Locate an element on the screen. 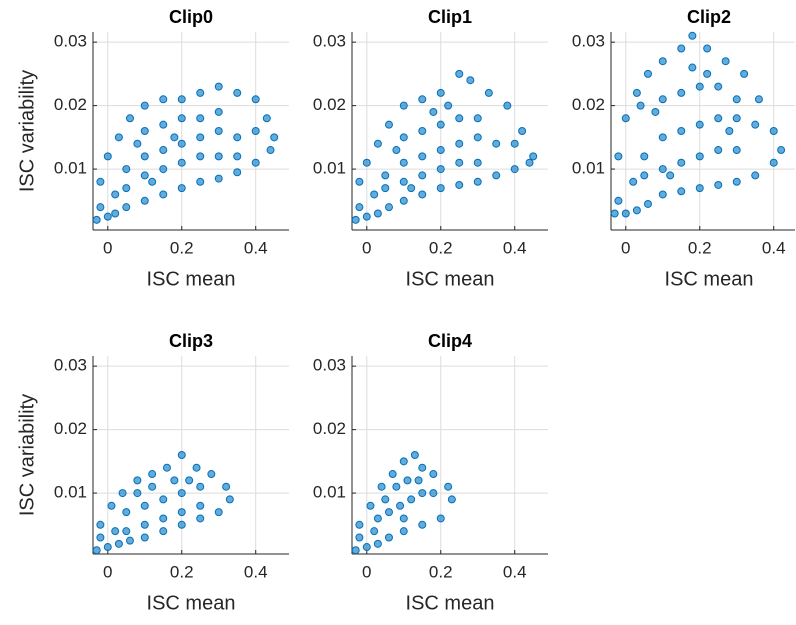  y-tick-label: 0.02 is located at coordinates (329, 104).